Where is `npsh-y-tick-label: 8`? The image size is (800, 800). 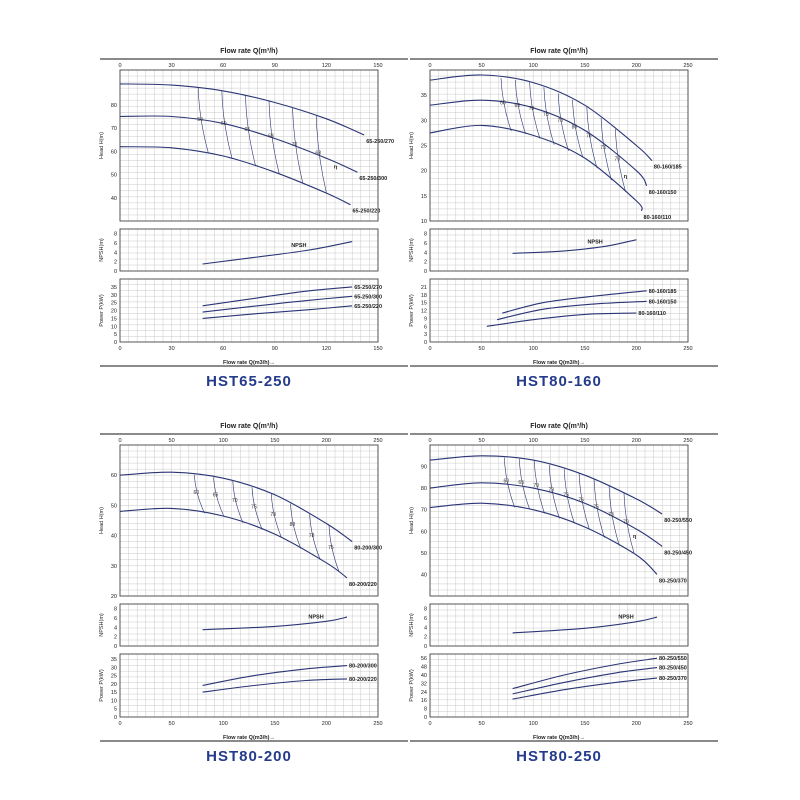 npsh-y-tick-label: 8 is located at coordinates (425, 235).